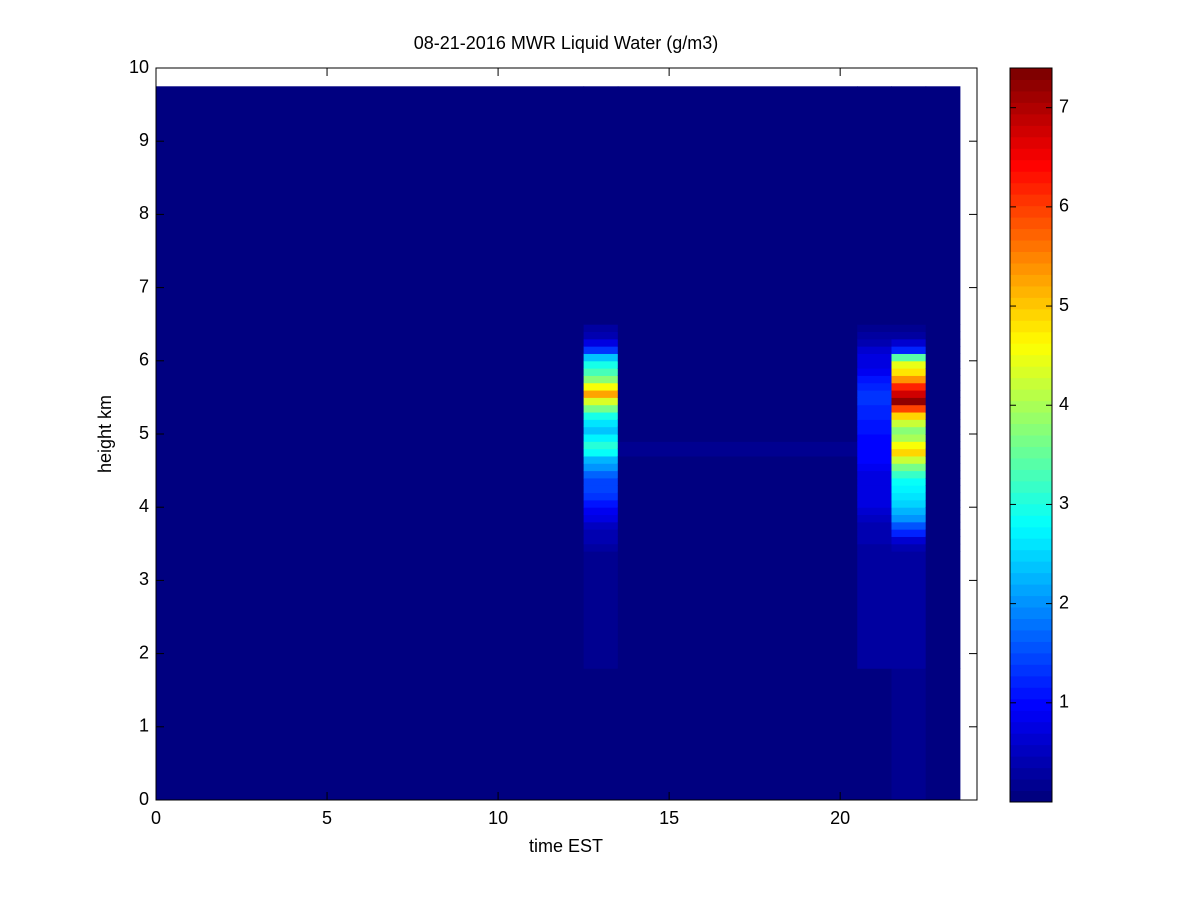  Describe the element at coordinates (144, 140) in the screenshot. I see `y-tick-label: 9` at that location.